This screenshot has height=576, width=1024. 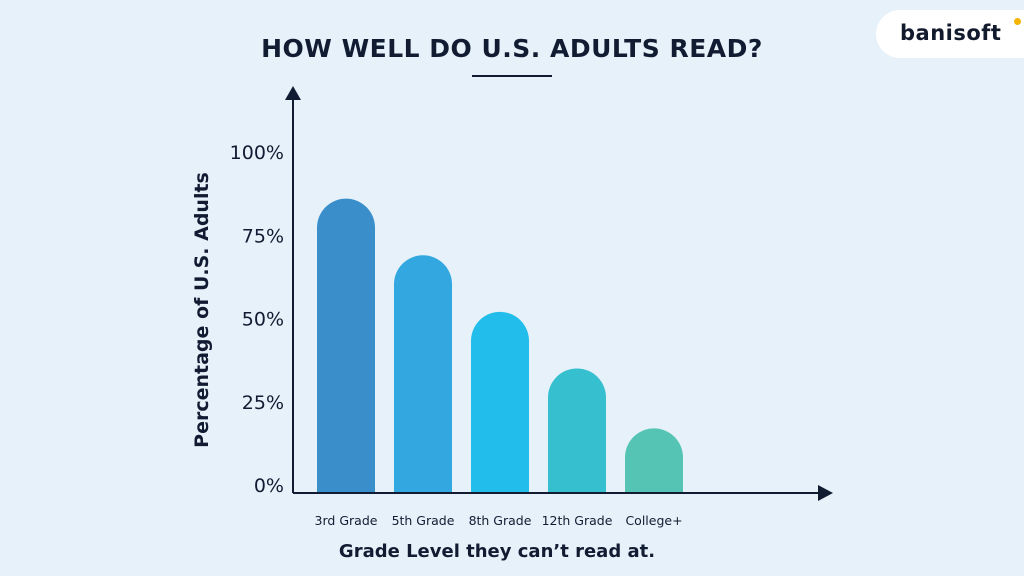 I want to click on chart-title: HOW WELL DO U.S. ADULTS READ?, so click(x=512, y=48).